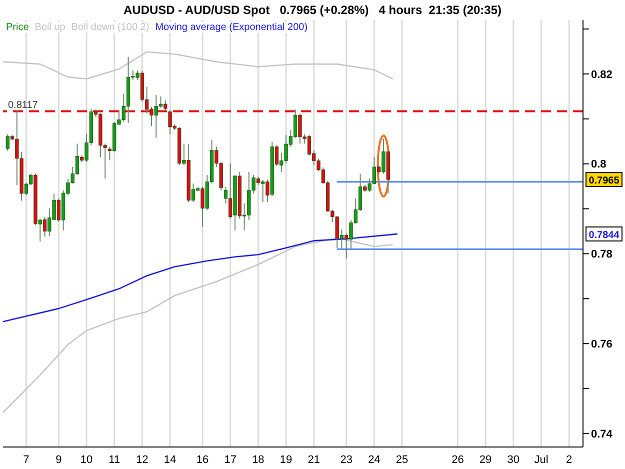 This screenshot has height=469, width=625. I want to click on x-tick-label: 24, so click(374, 460).